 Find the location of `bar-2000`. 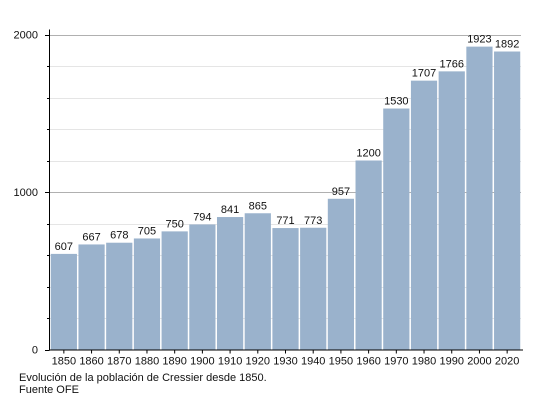

bar-2000 is located at coordinates (479, 198).